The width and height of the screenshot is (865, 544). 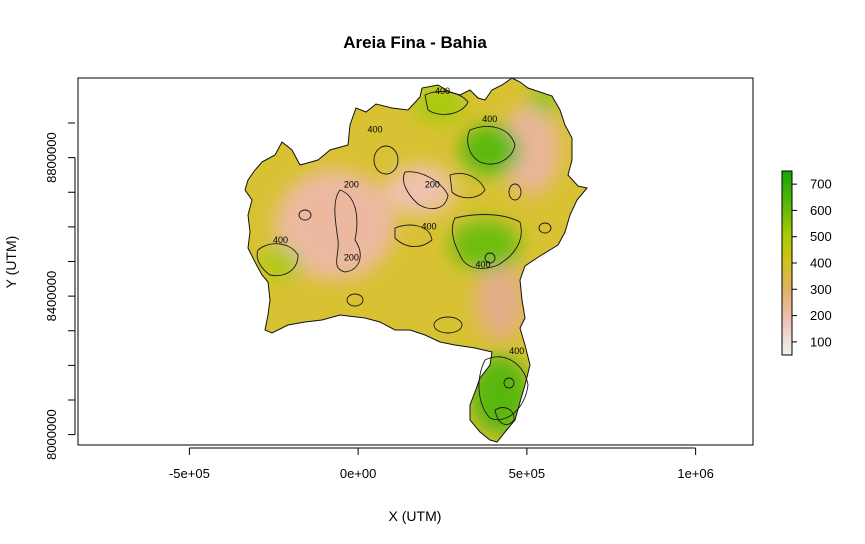 I want to click on contour-400-northwest, so click(x=446, y=103).